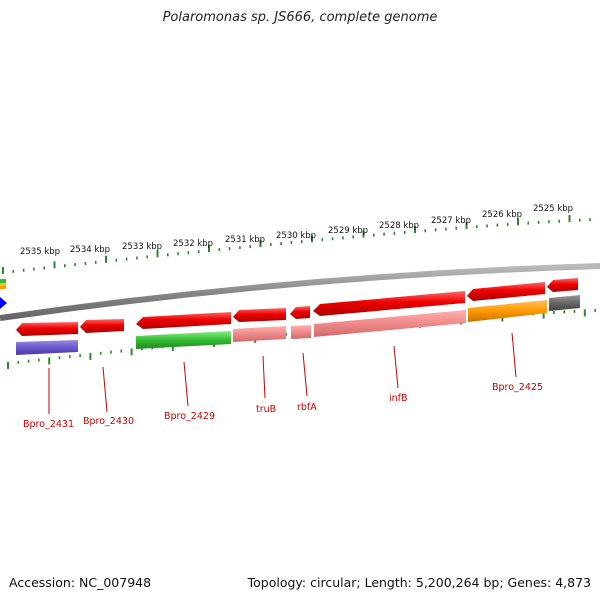 Image resolution: width=600 pixels, height=600 pixels. I want to click on kbp-label-2527: 2527 kbp, so click(451, 221).